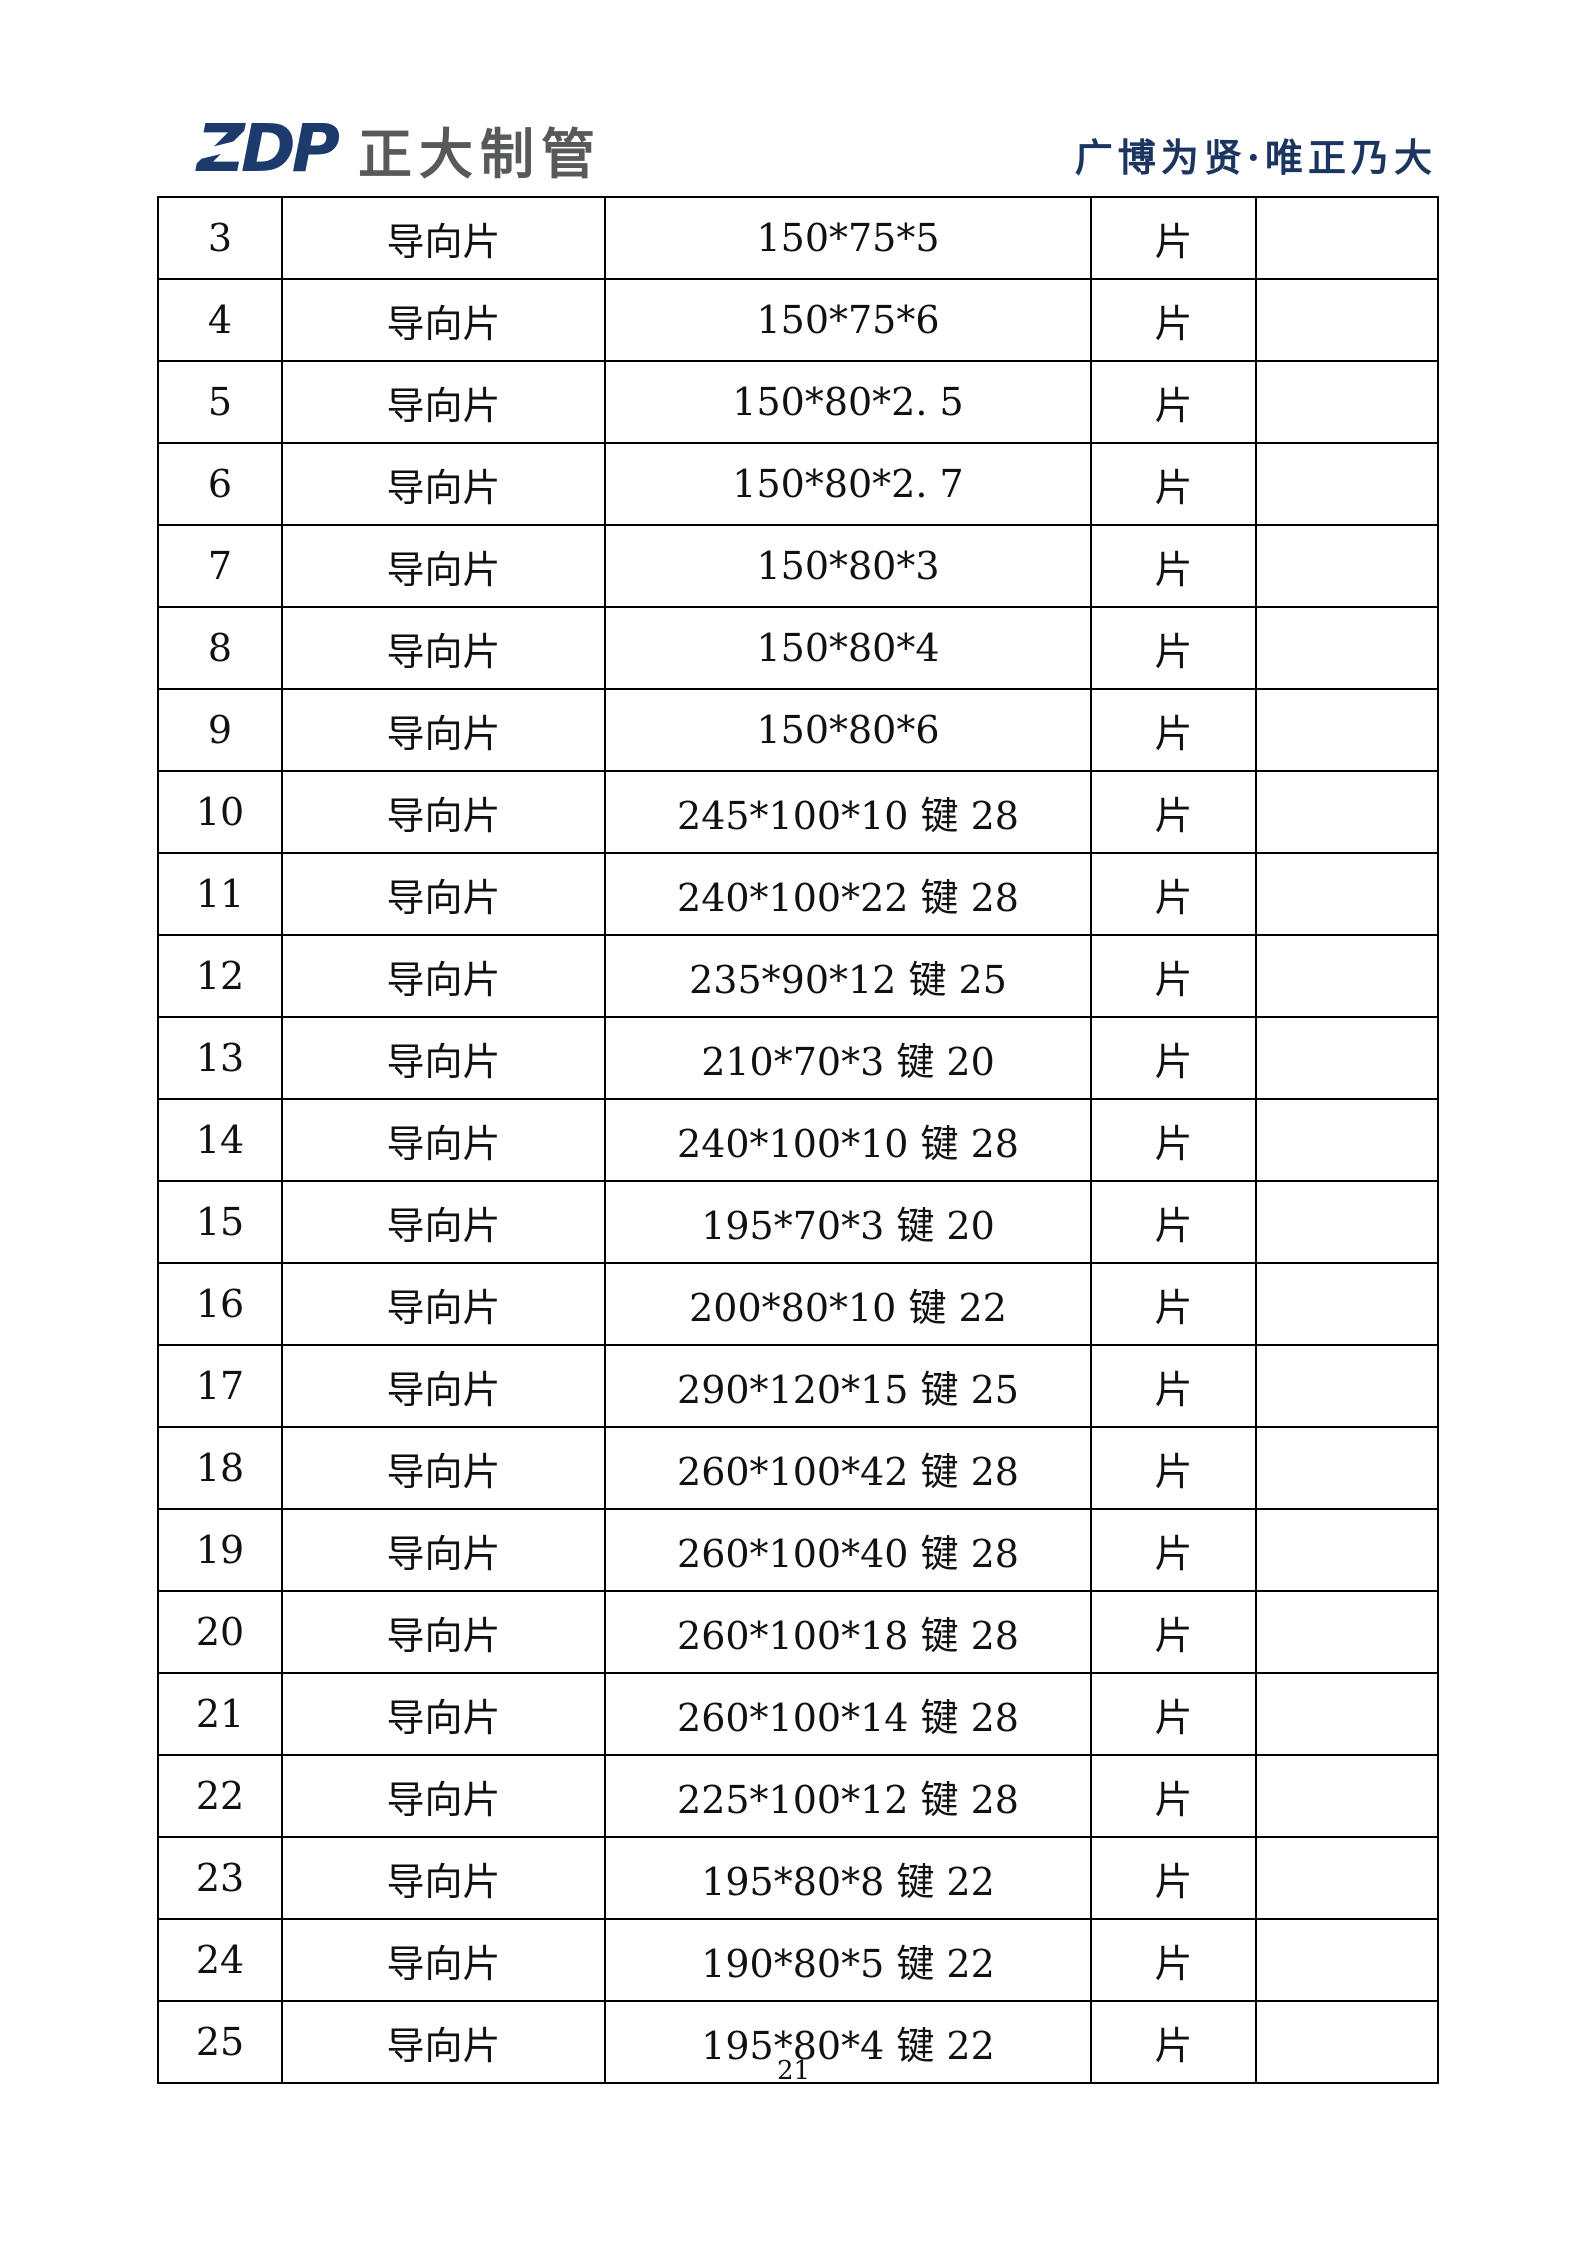 Image resolution: width=1587 pixels, height=2245 pixels. What do you see at coordinates (220, 648) in the screenshot?
I see `cell-row-number: 8` at bounding box center [220, 648].